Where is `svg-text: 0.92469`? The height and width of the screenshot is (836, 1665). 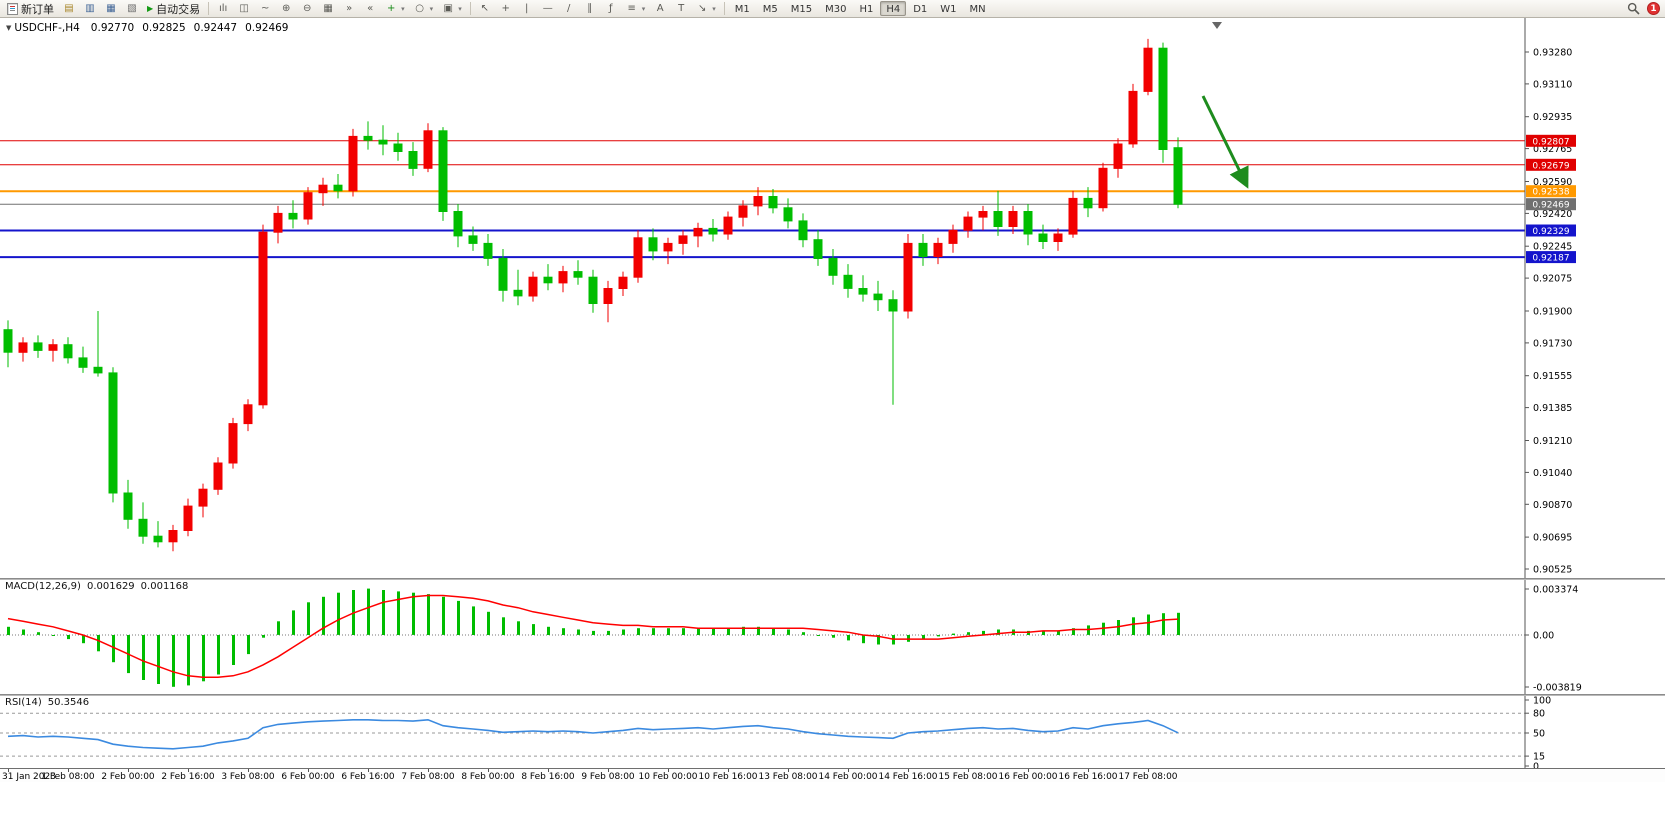 svg-text: 0.92469 is located at coordinates (1550, 206).